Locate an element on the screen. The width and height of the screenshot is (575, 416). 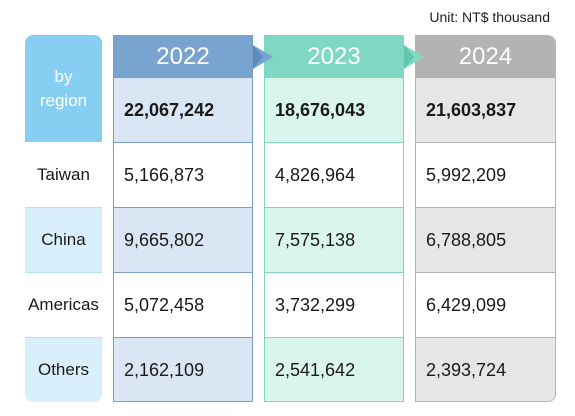
year-header: 2022 is located at coordinates (183, 56).